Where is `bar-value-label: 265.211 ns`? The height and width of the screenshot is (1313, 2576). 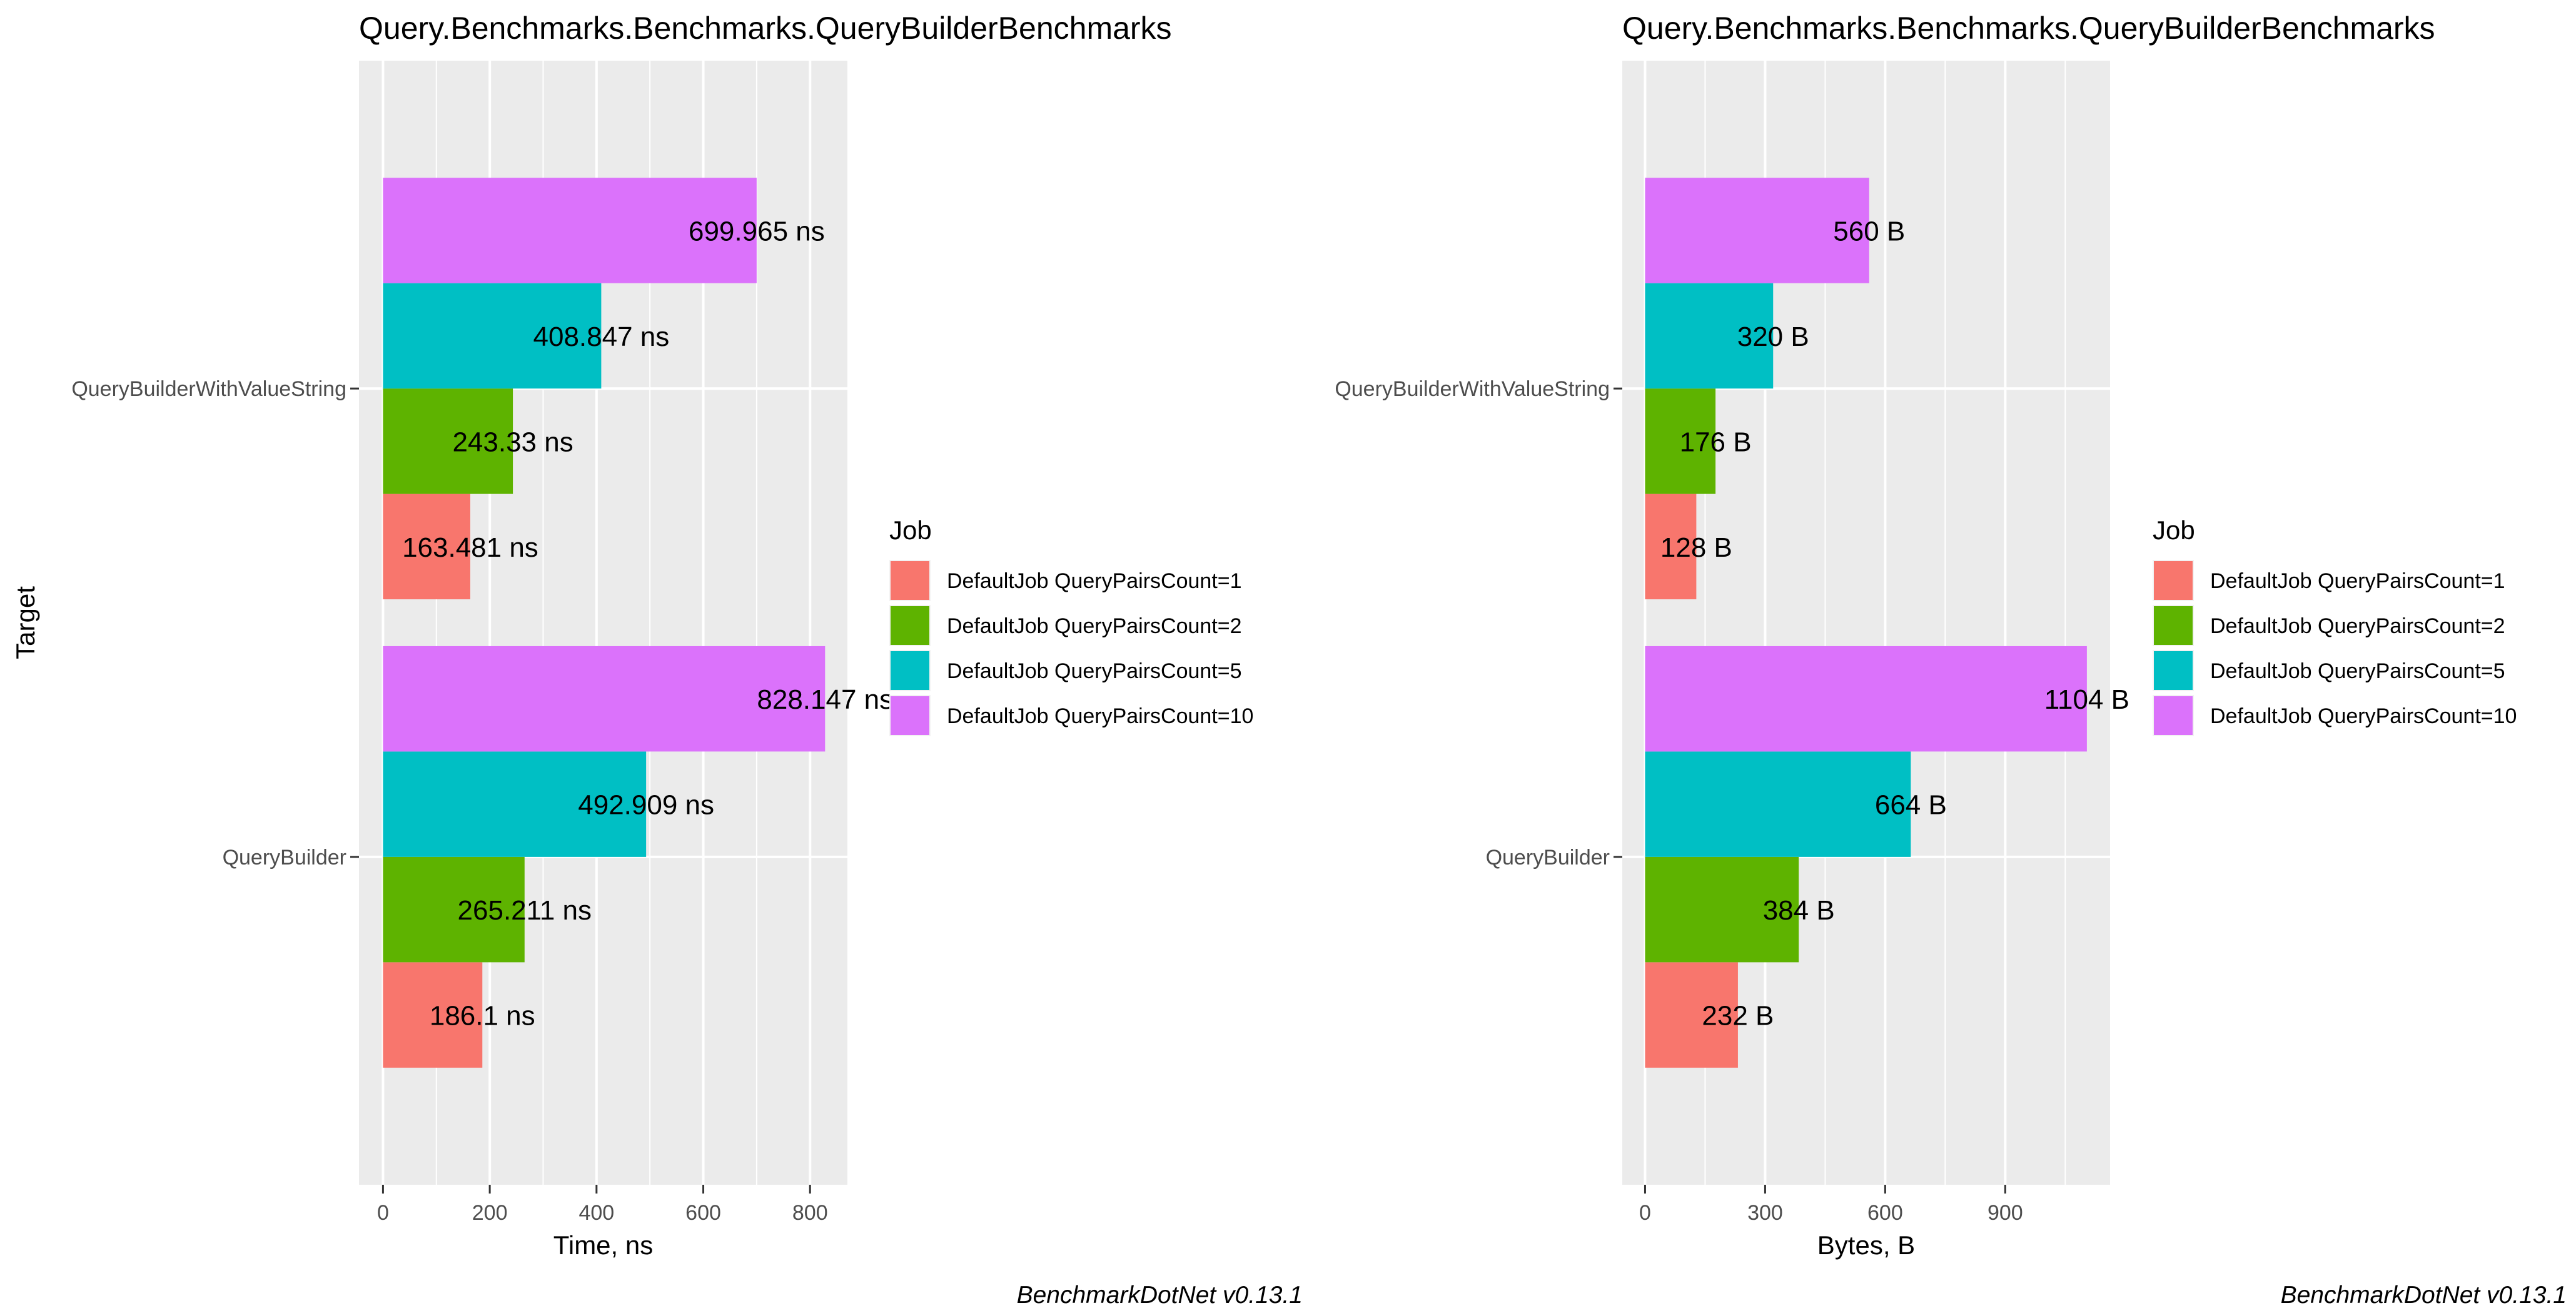
bar-value-label: 265.211 ns is located at coordinates (525, 910).